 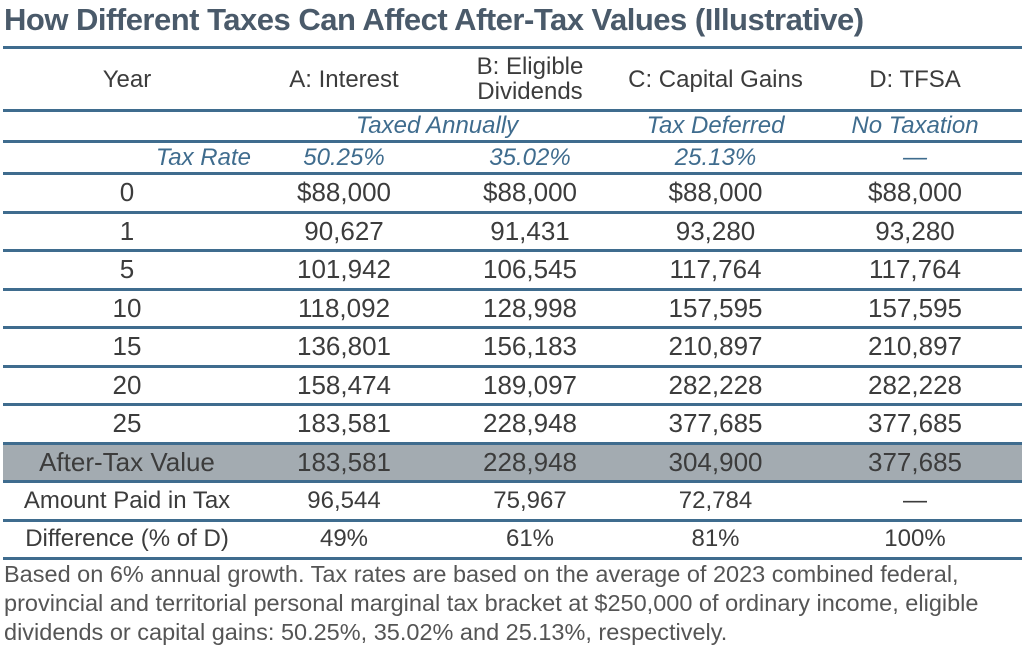 I want to click on header-eligible-dividends-line2: Dividends, so click(x=530, y=91).